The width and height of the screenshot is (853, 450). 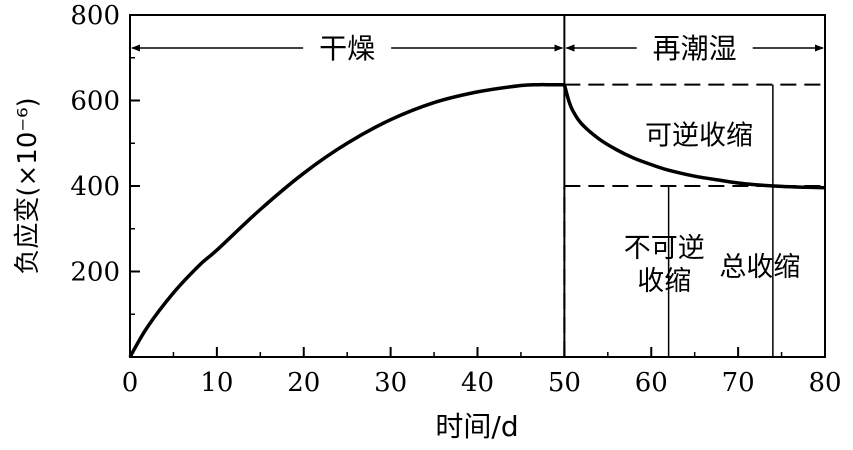 I want to click on phase-label-1: 再潮湿, so click(x=695, y=48).